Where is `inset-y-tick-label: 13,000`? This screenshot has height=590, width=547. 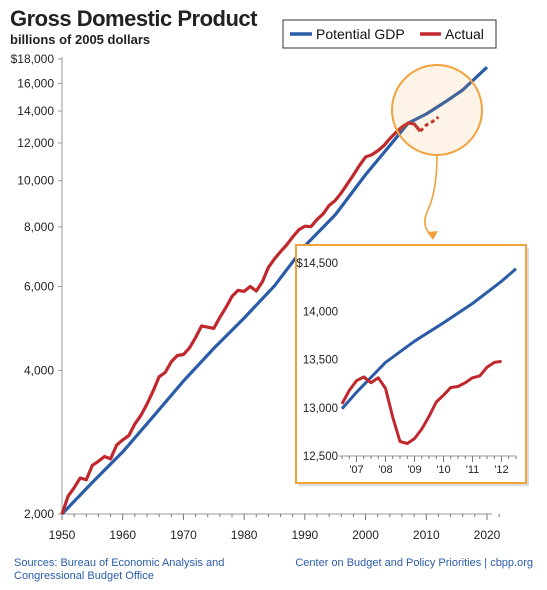
inset-y-tick-label: 13,000 is located at coordinates (320, 409).